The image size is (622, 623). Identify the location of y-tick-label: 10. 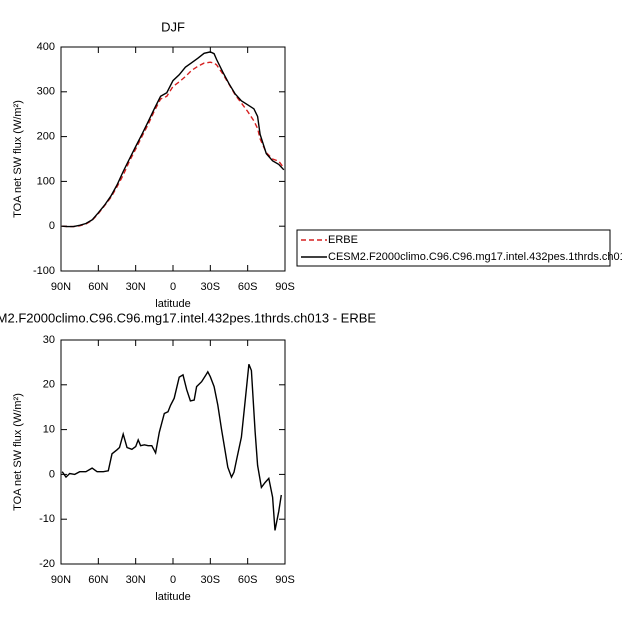
(49, 430).